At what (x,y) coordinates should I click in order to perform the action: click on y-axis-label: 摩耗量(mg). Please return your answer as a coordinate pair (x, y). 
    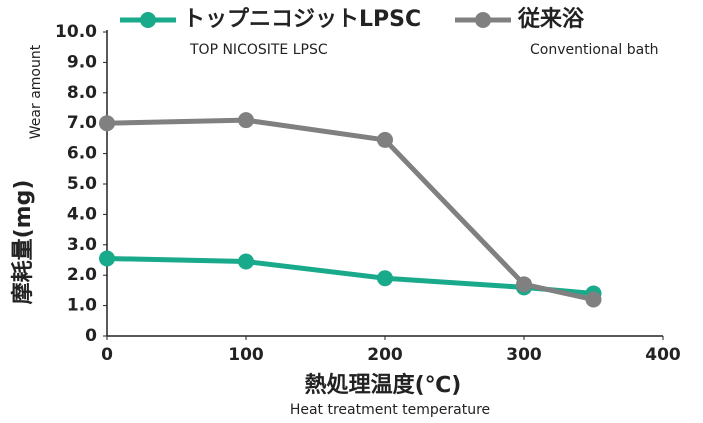
    Looking at the image, I should click on (23, 242).